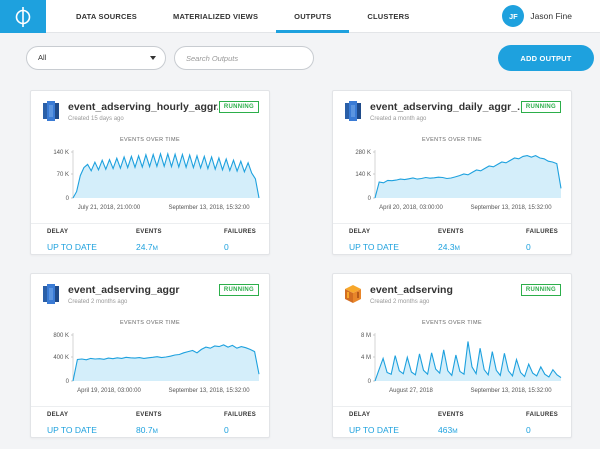  What do you see at coordinates (23, 16) in the screenshot?
I see `home-logo` at bounding box center [23, 16].